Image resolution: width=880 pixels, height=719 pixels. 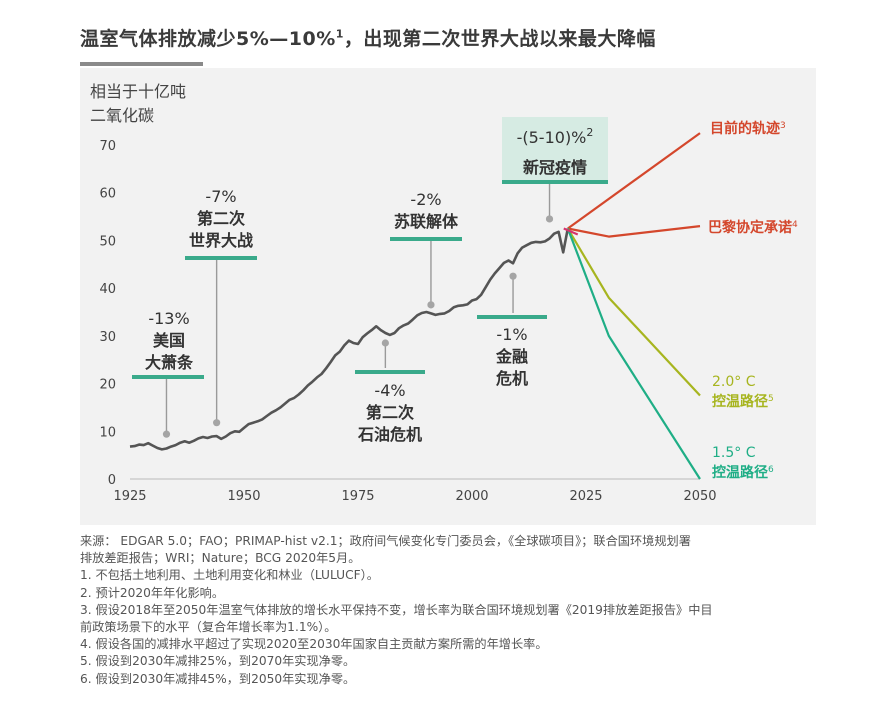 I want to click on y-tick-label: 60, so click(x=107, y=194).